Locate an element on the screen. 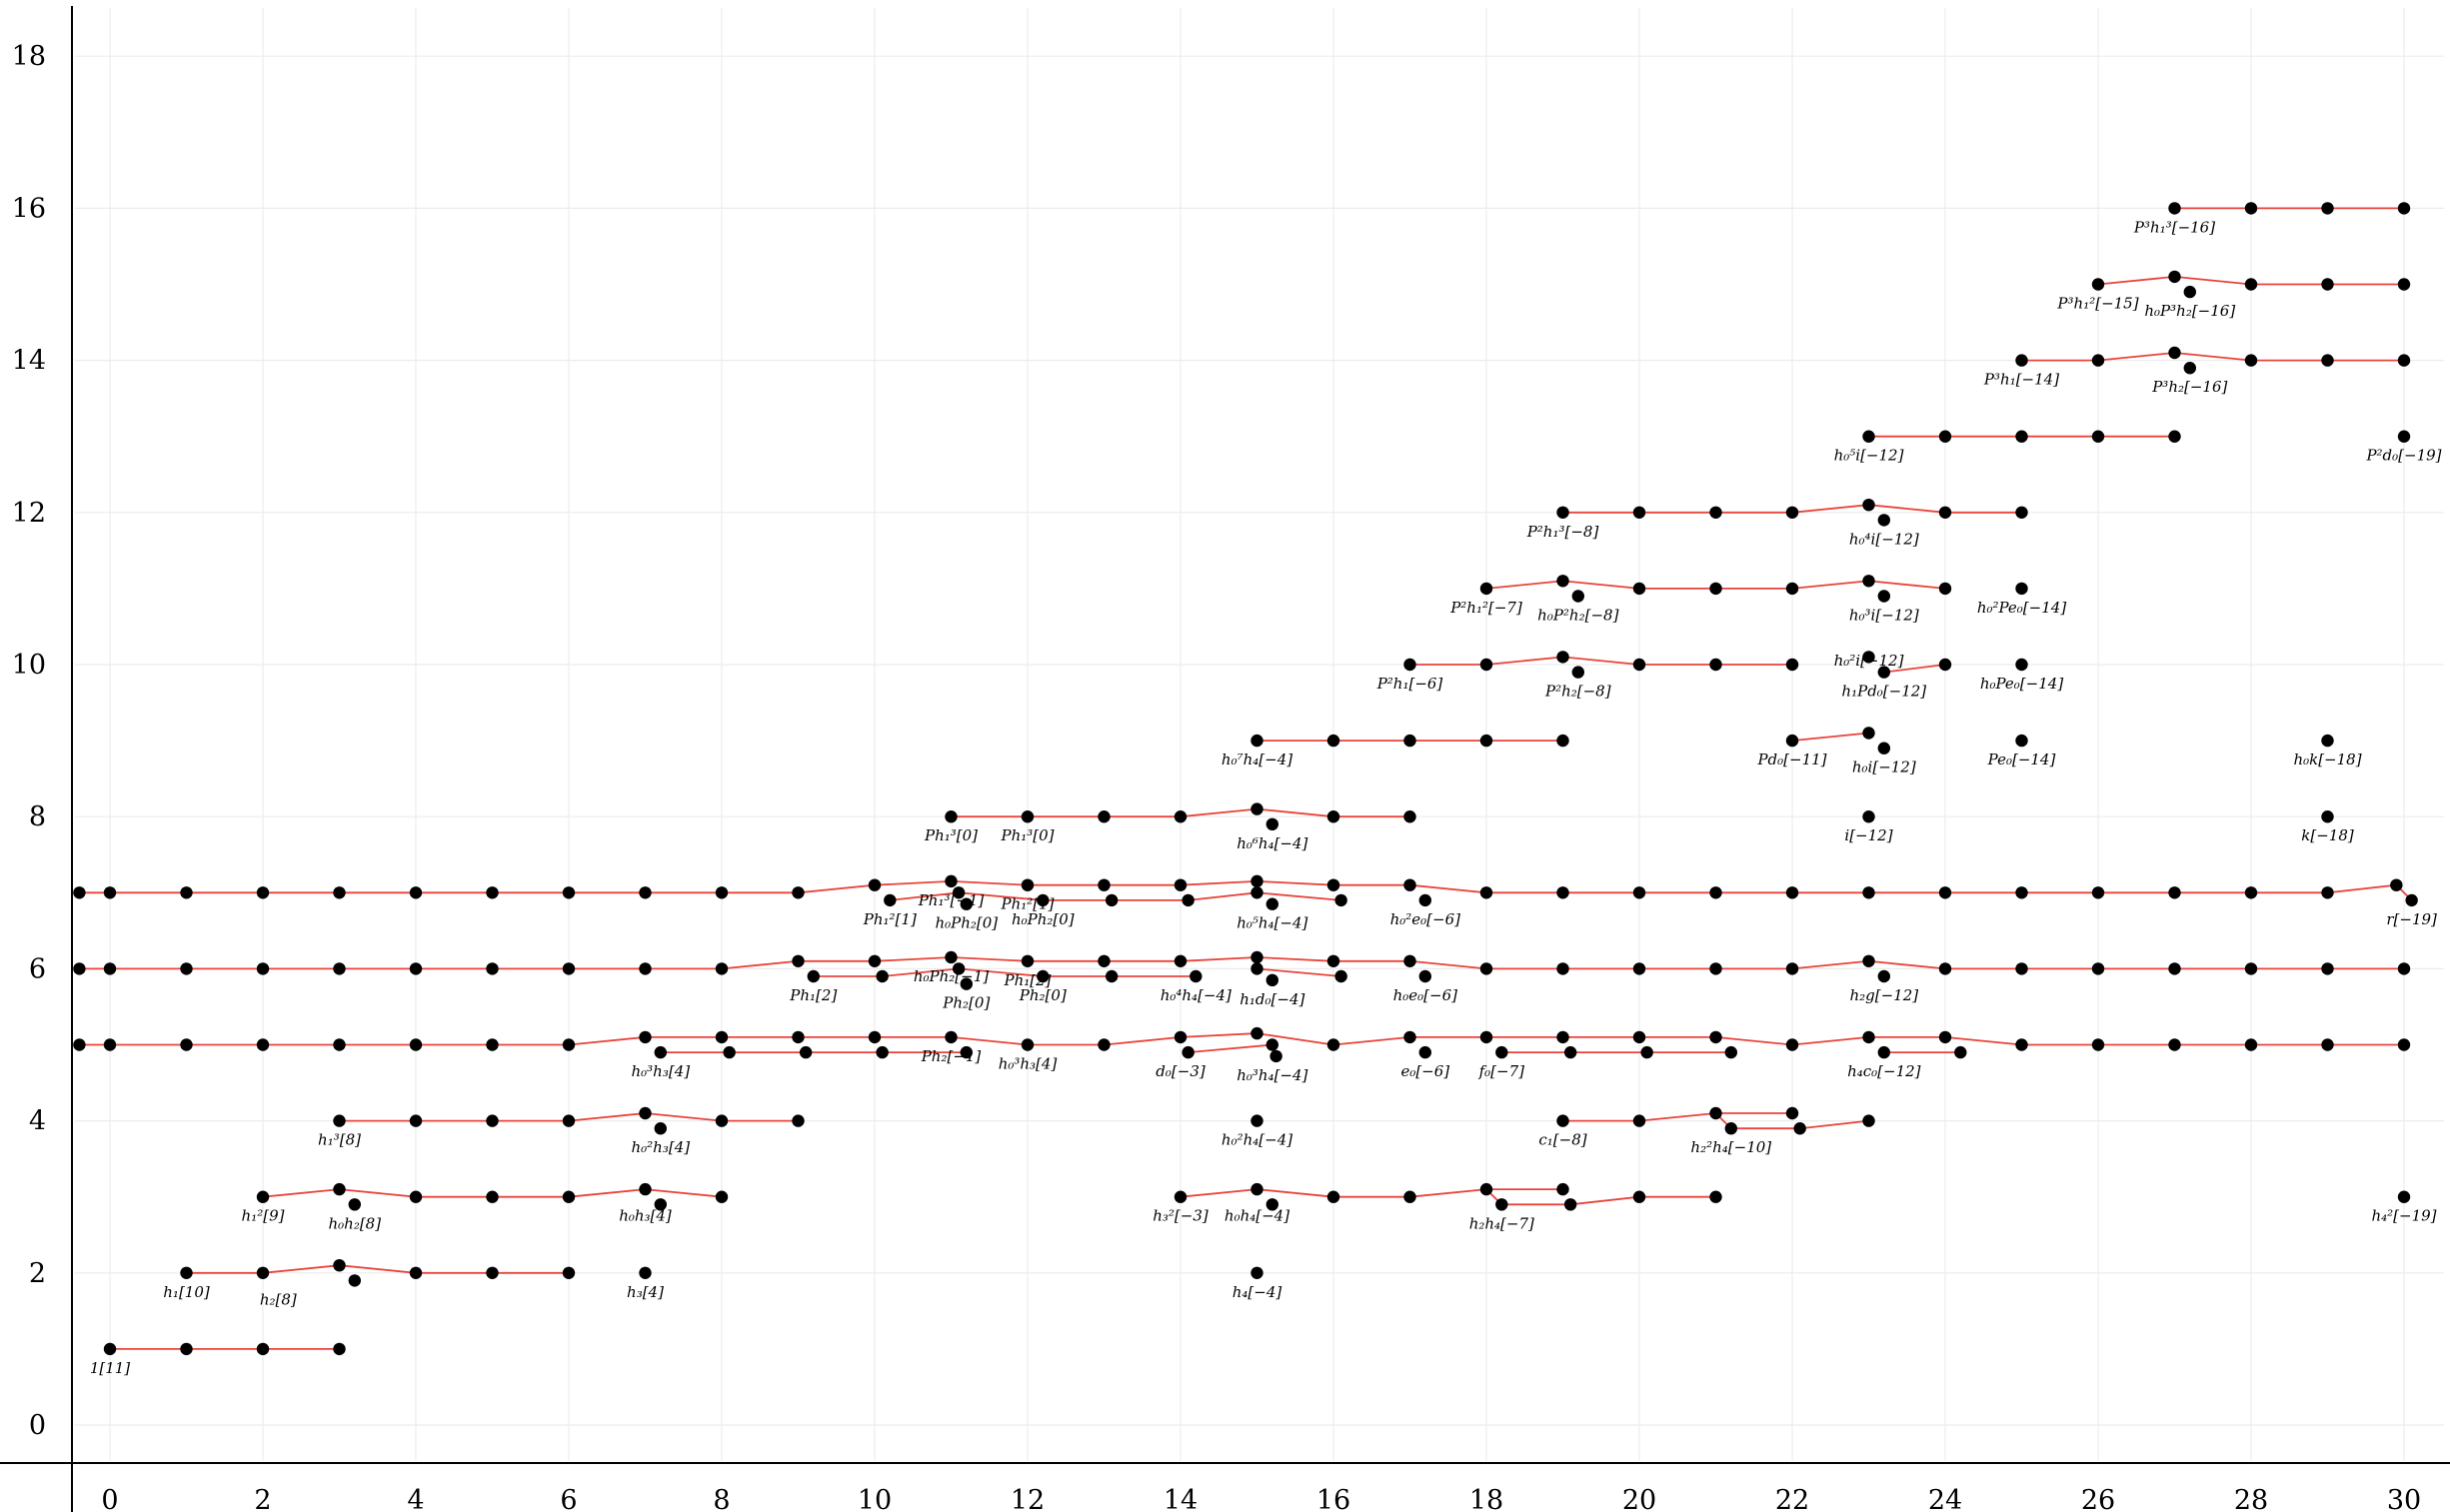  point-label: h₀³i[−12] is located at coordinates (1884, 616).